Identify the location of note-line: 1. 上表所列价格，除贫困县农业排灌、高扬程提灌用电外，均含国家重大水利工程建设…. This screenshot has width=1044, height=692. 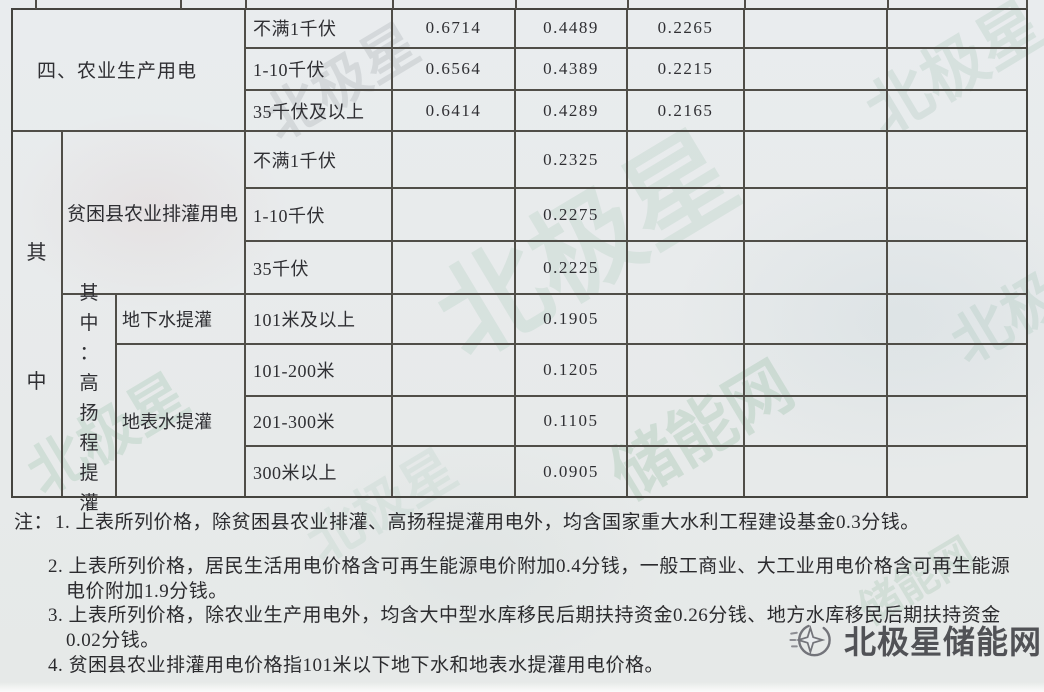
(487, 522).